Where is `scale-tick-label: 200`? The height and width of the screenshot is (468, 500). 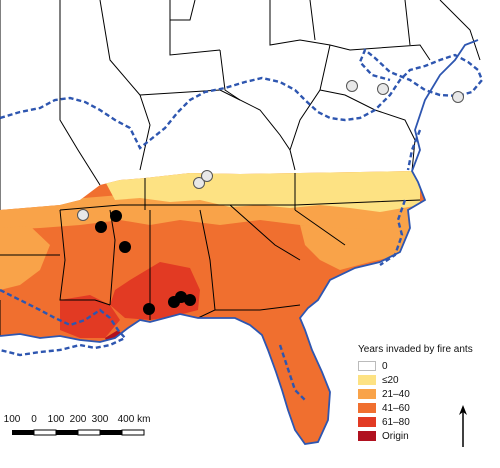
scale-tick-label: 200 is located at coordinates (78, 419).